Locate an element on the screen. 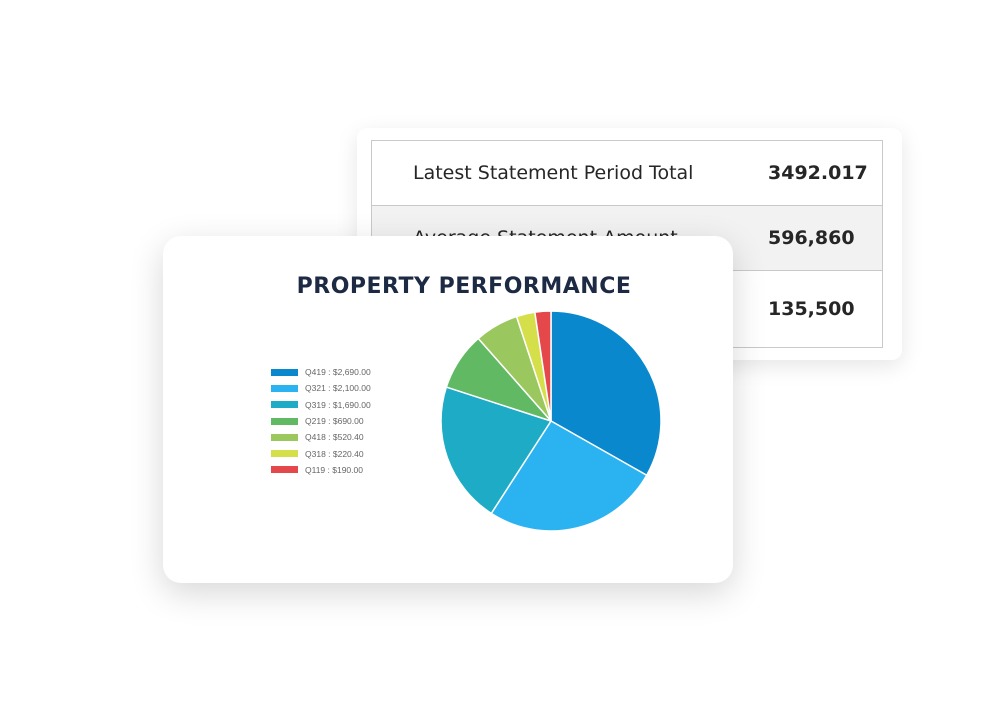  pie-chart is located at coordinates (551, 421).